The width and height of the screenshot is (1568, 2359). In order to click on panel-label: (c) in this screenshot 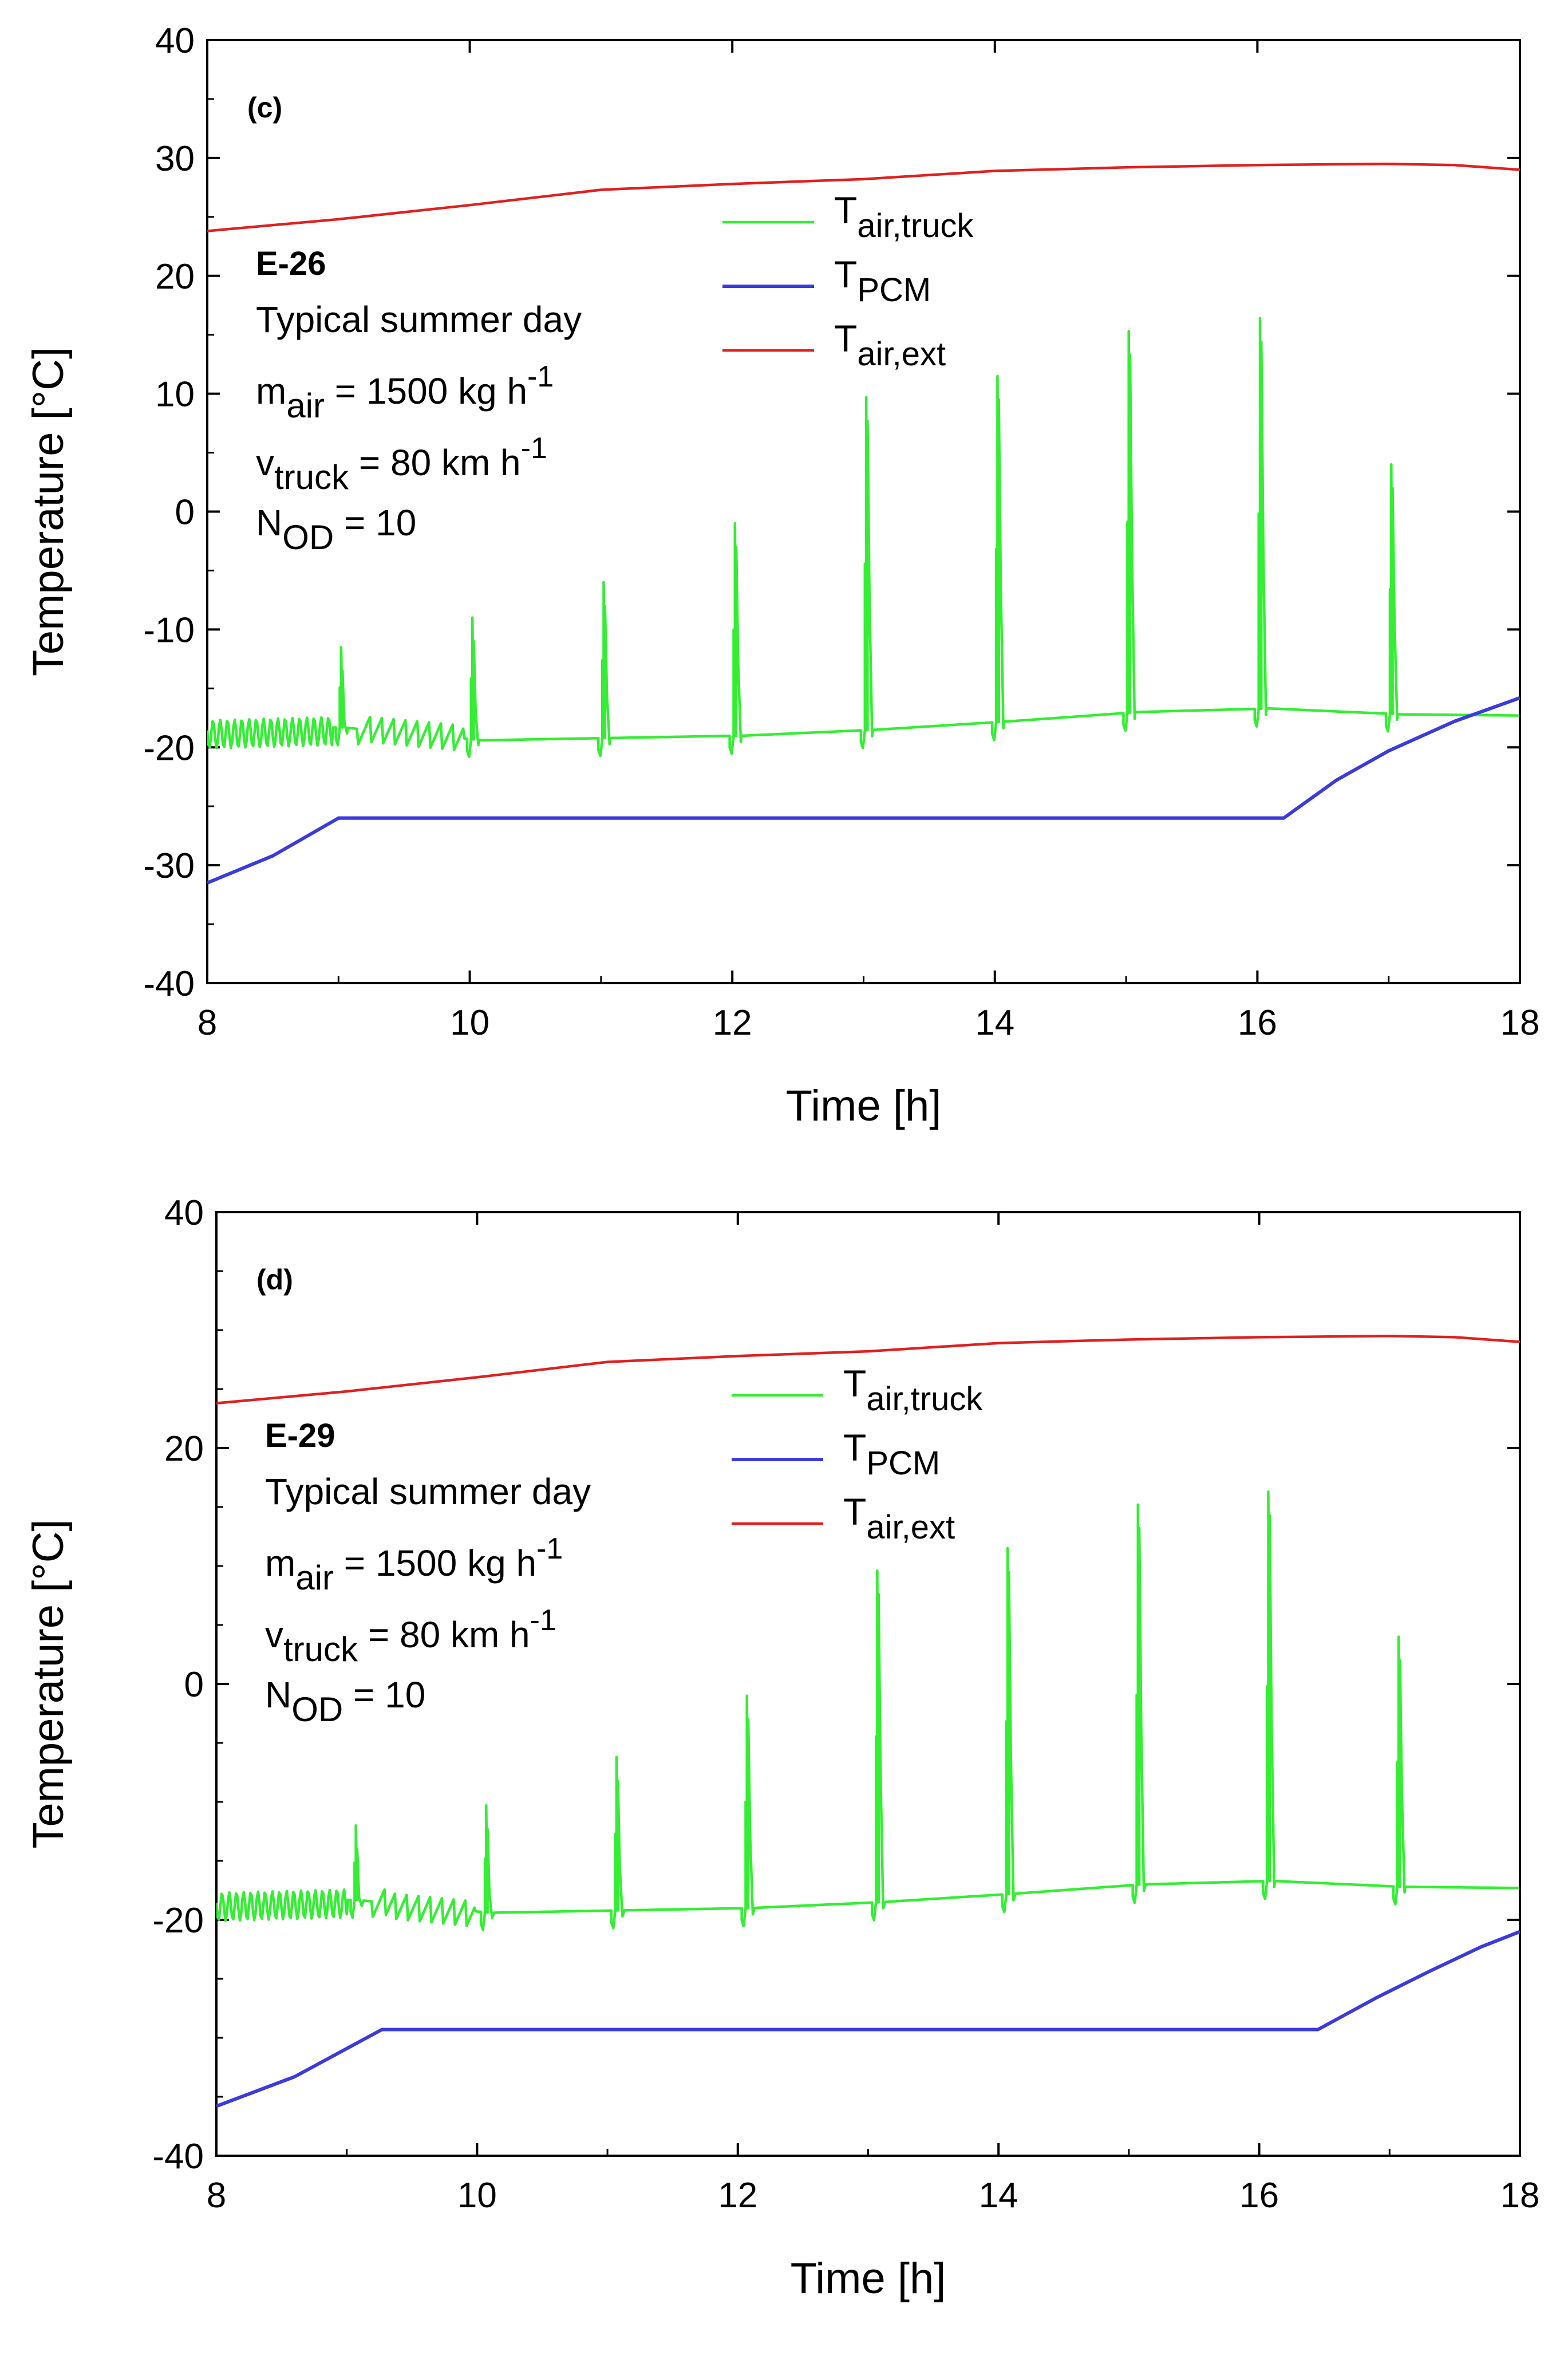, I will do `click(264, 108)`.